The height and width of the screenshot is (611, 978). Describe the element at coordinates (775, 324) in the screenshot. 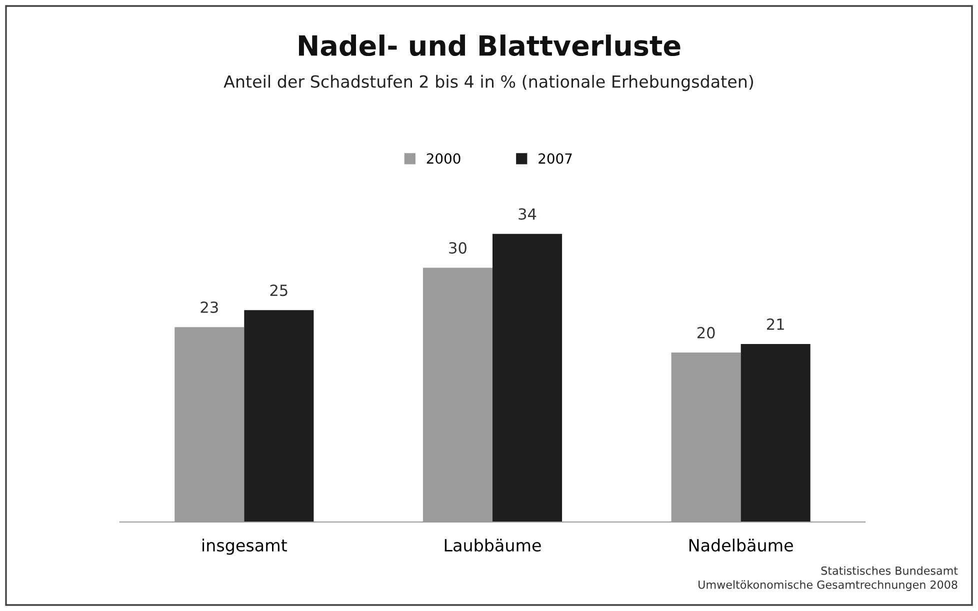

I see `data-label: 21` at that location.